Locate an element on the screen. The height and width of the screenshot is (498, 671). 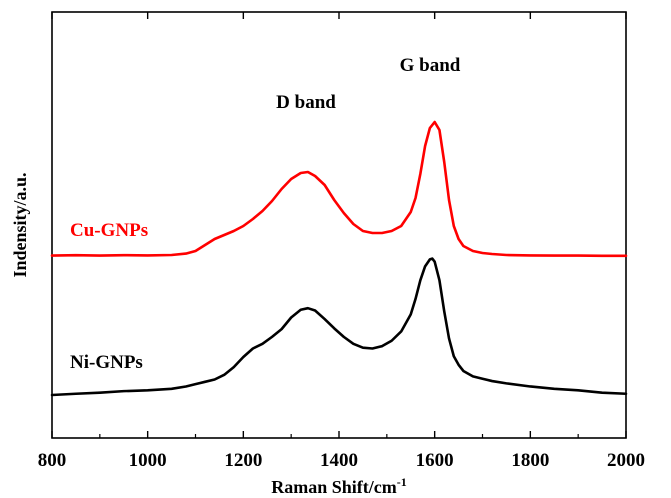
annotation-g-band: G band is located at coordinates (430, 65).